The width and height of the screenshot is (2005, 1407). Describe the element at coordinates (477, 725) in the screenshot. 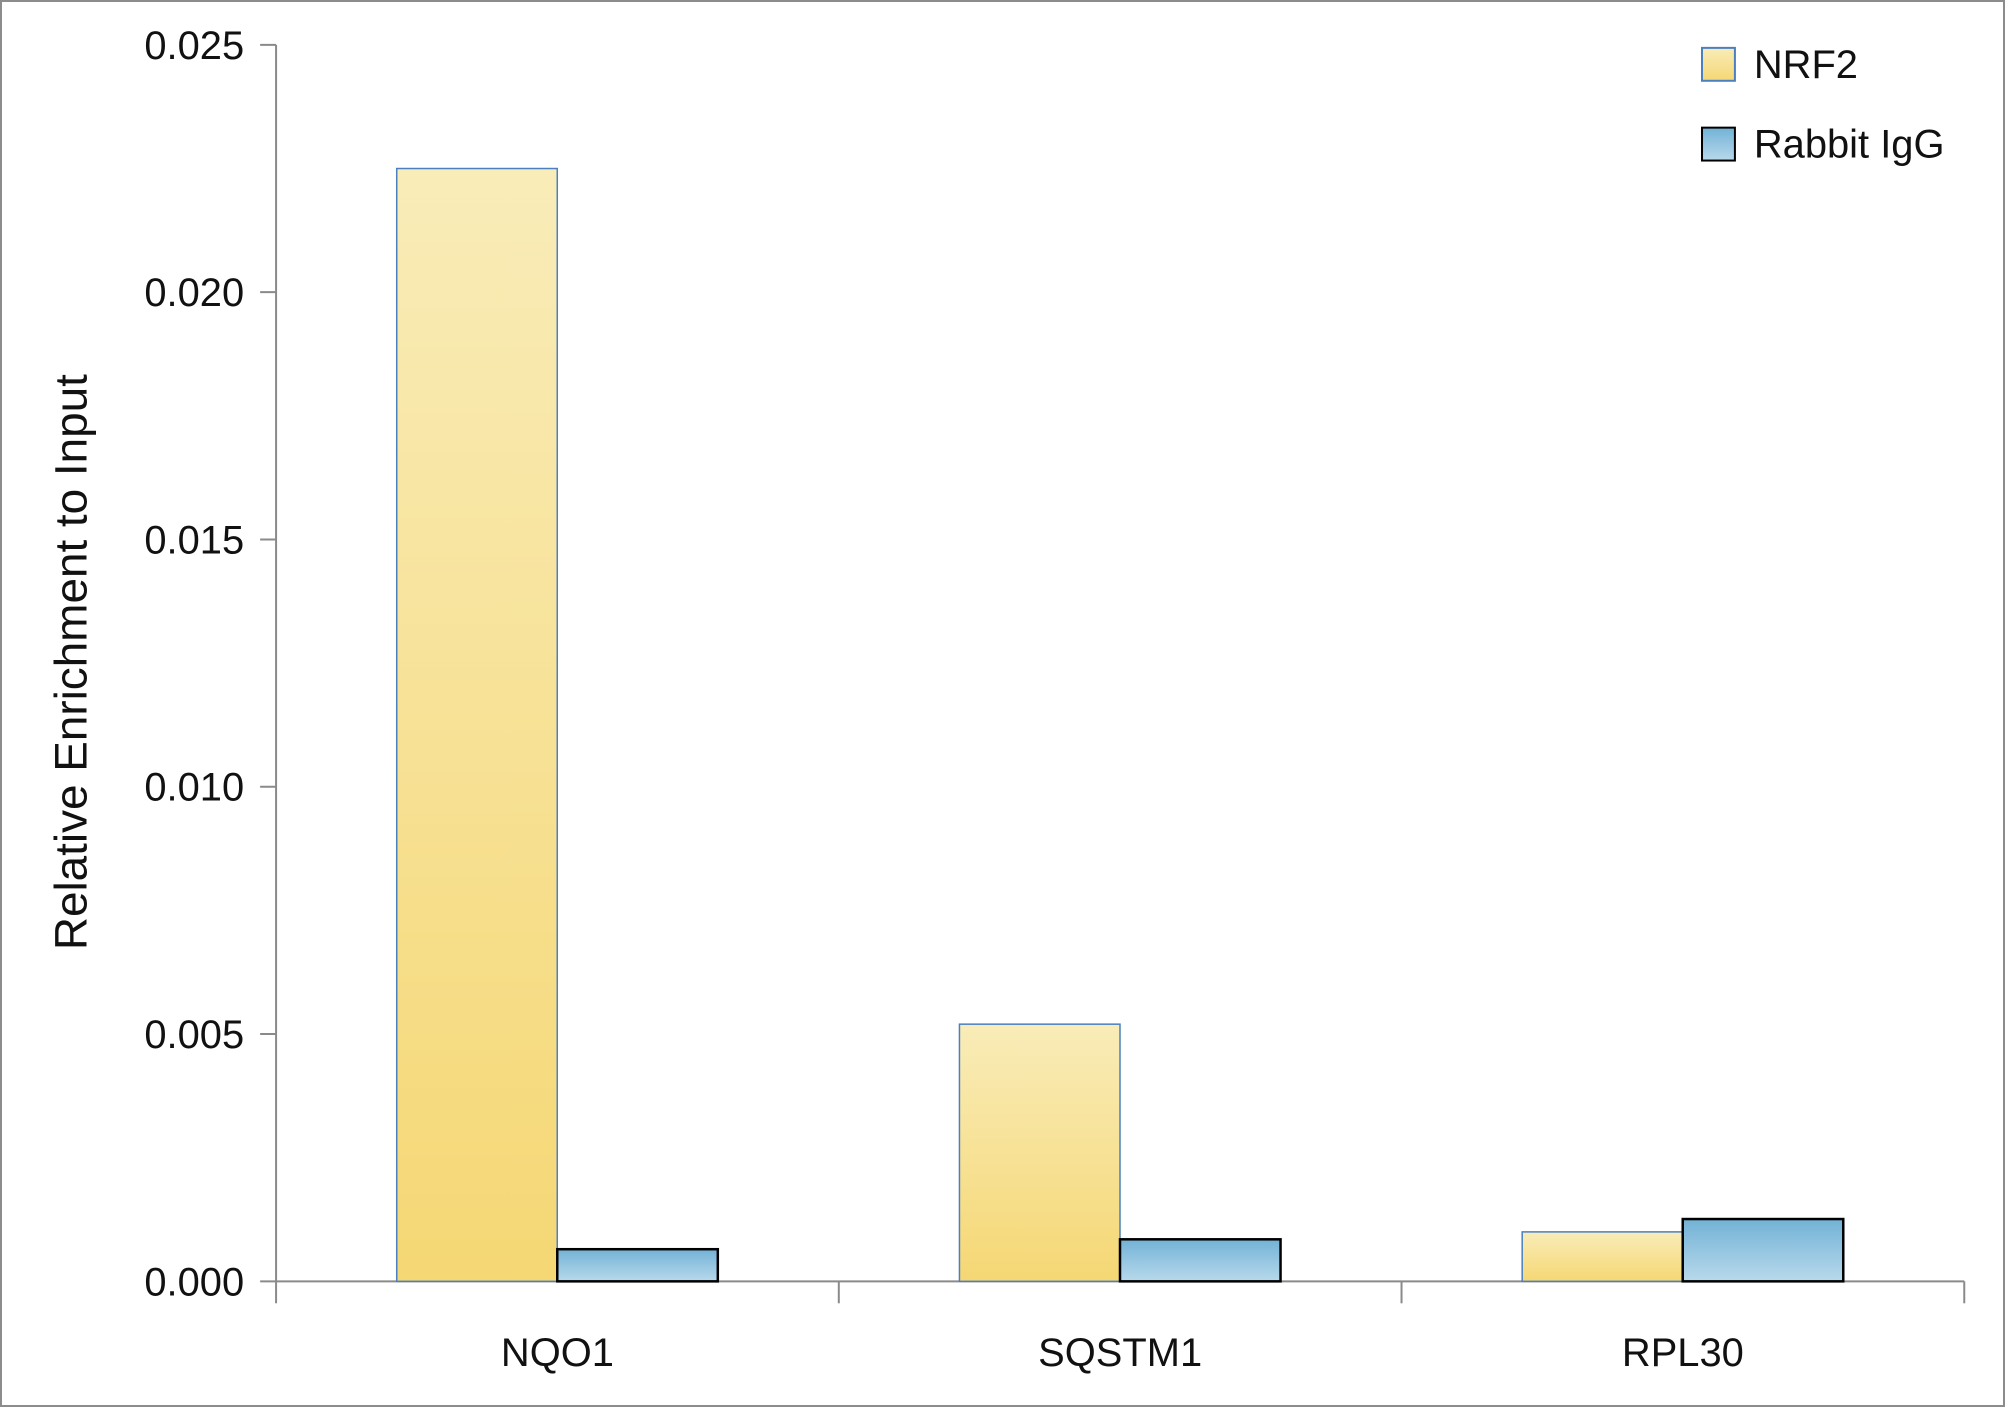

I see `bar-nrf2-nqo1` at that location.